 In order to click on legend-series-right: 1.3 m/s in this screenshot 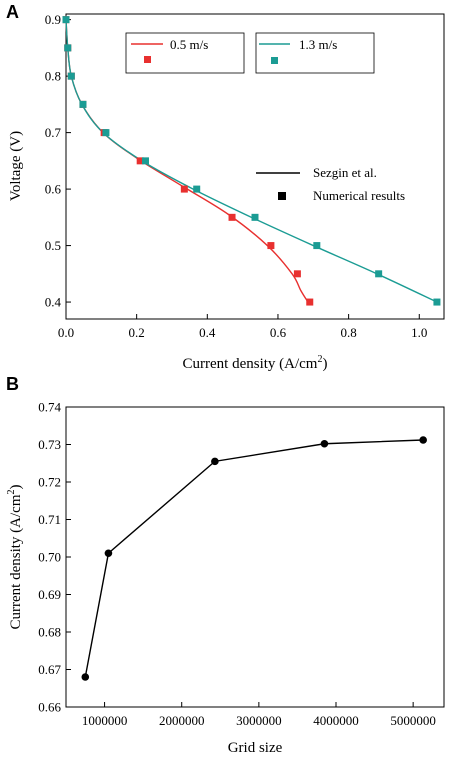, I will do `click(315, 53)`.